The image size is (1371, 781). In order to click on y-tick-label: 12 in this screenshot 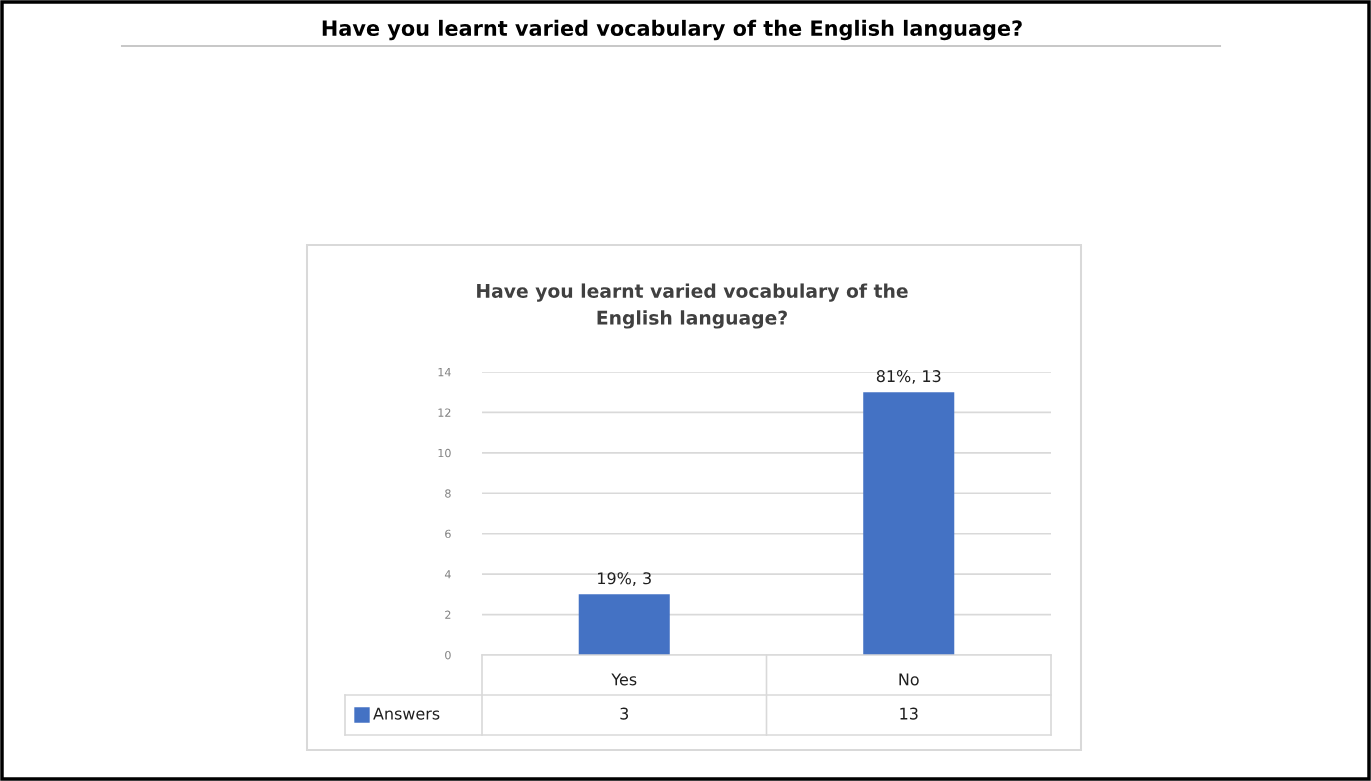, I will do `click(444, 412)`.